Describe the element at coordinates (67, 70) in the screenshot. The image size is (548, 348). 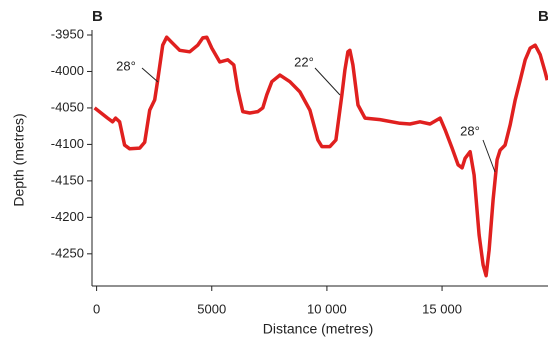
I see `y-tick-label: -4000` at that location.